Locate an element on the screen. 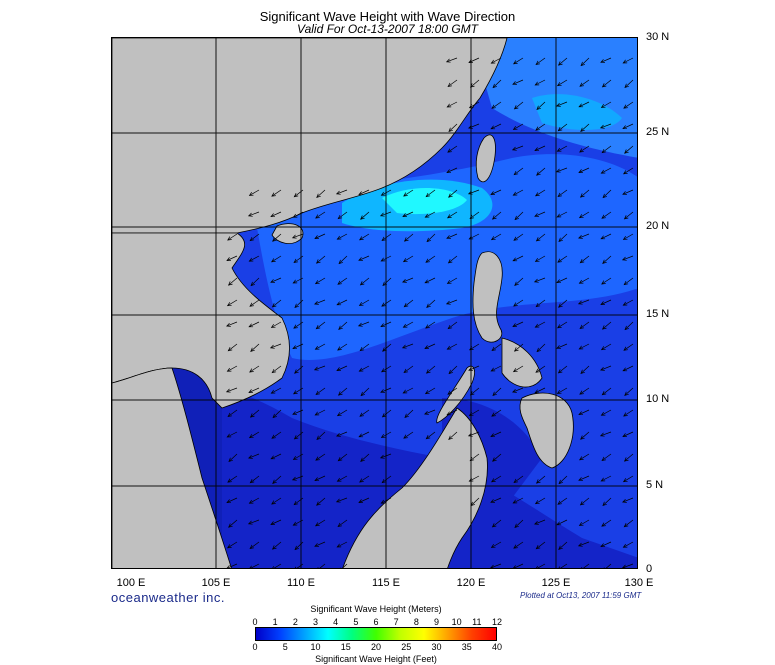 Image resolution: width=775 pixels, height=665 pixels. feet-tick: 30 is located at coordinates (436, 647).